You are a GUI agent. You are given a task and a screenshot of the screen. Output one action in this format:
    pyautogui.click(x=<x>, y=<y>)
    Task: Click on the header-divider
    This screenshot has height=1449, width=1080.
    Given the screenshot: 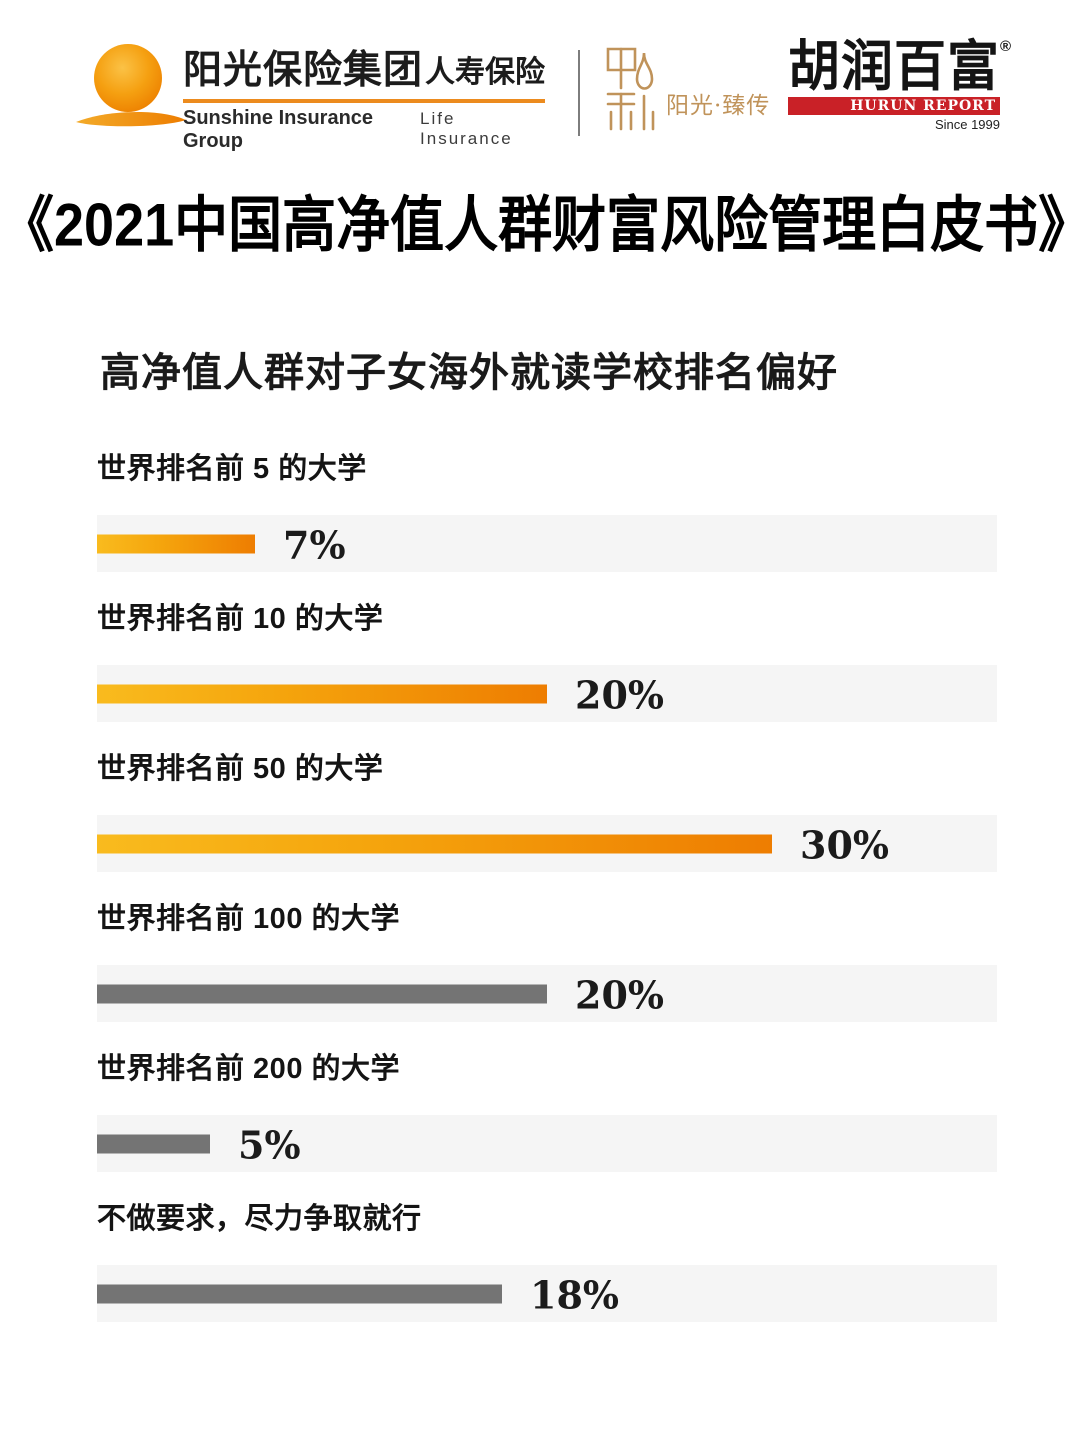 What is the action you would take?
    pyautogui.click(x=579, y=93)
    